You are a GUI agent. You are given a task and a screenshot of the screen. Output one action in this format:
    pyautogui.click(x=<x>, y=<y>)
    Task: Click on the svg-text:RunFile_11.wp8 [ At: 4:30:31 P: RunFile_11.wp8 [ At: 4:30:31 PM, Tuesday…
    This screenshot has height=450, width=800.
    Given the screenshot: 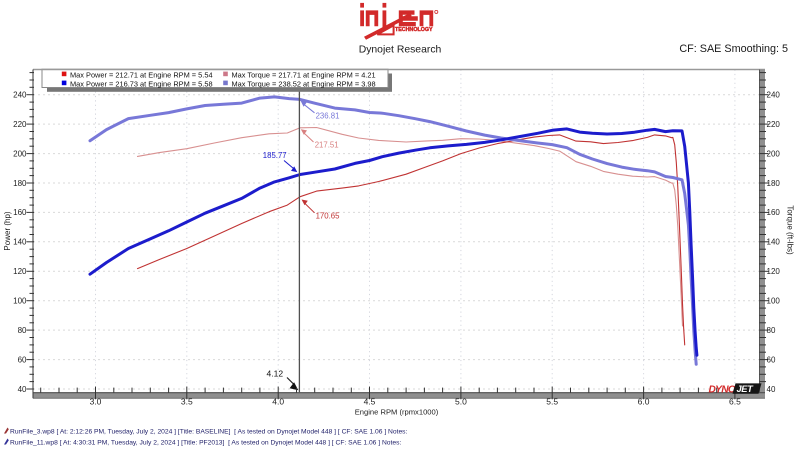 What is the action you would take?
    pyautogui.click(x=205, y=443)
    